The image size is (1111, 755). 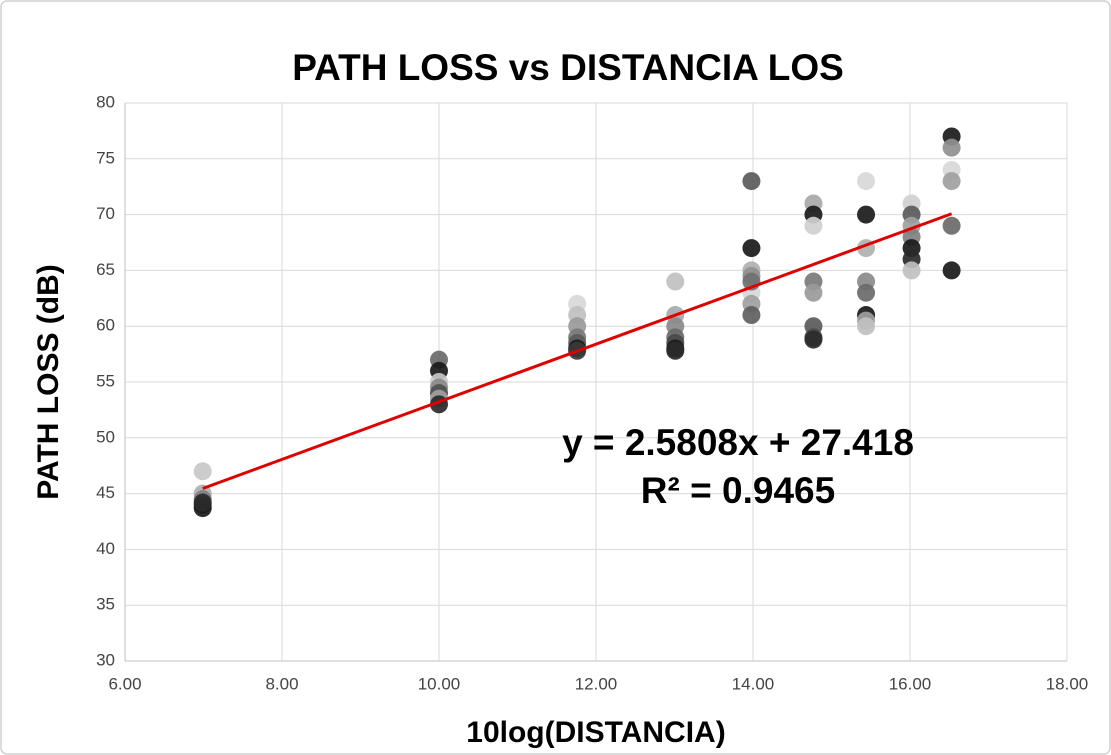 I want to click on x-tick-label: 6.00, so click(x=124, y=683).